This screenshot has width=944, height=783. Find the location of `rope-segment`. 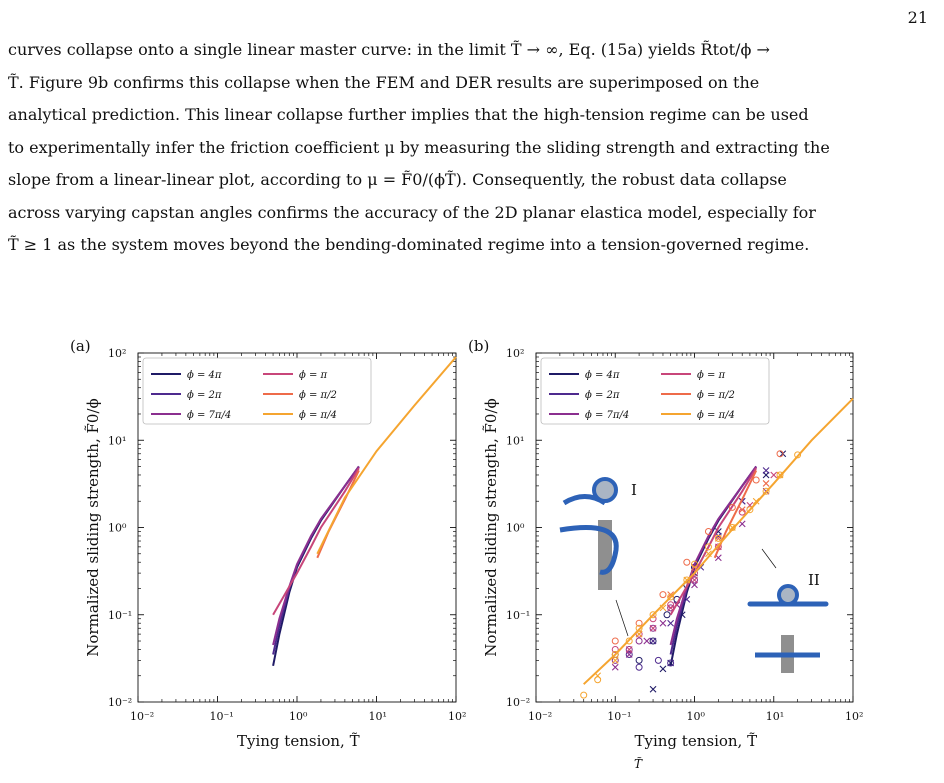

rope-segment is located at coordinates (589, 550).